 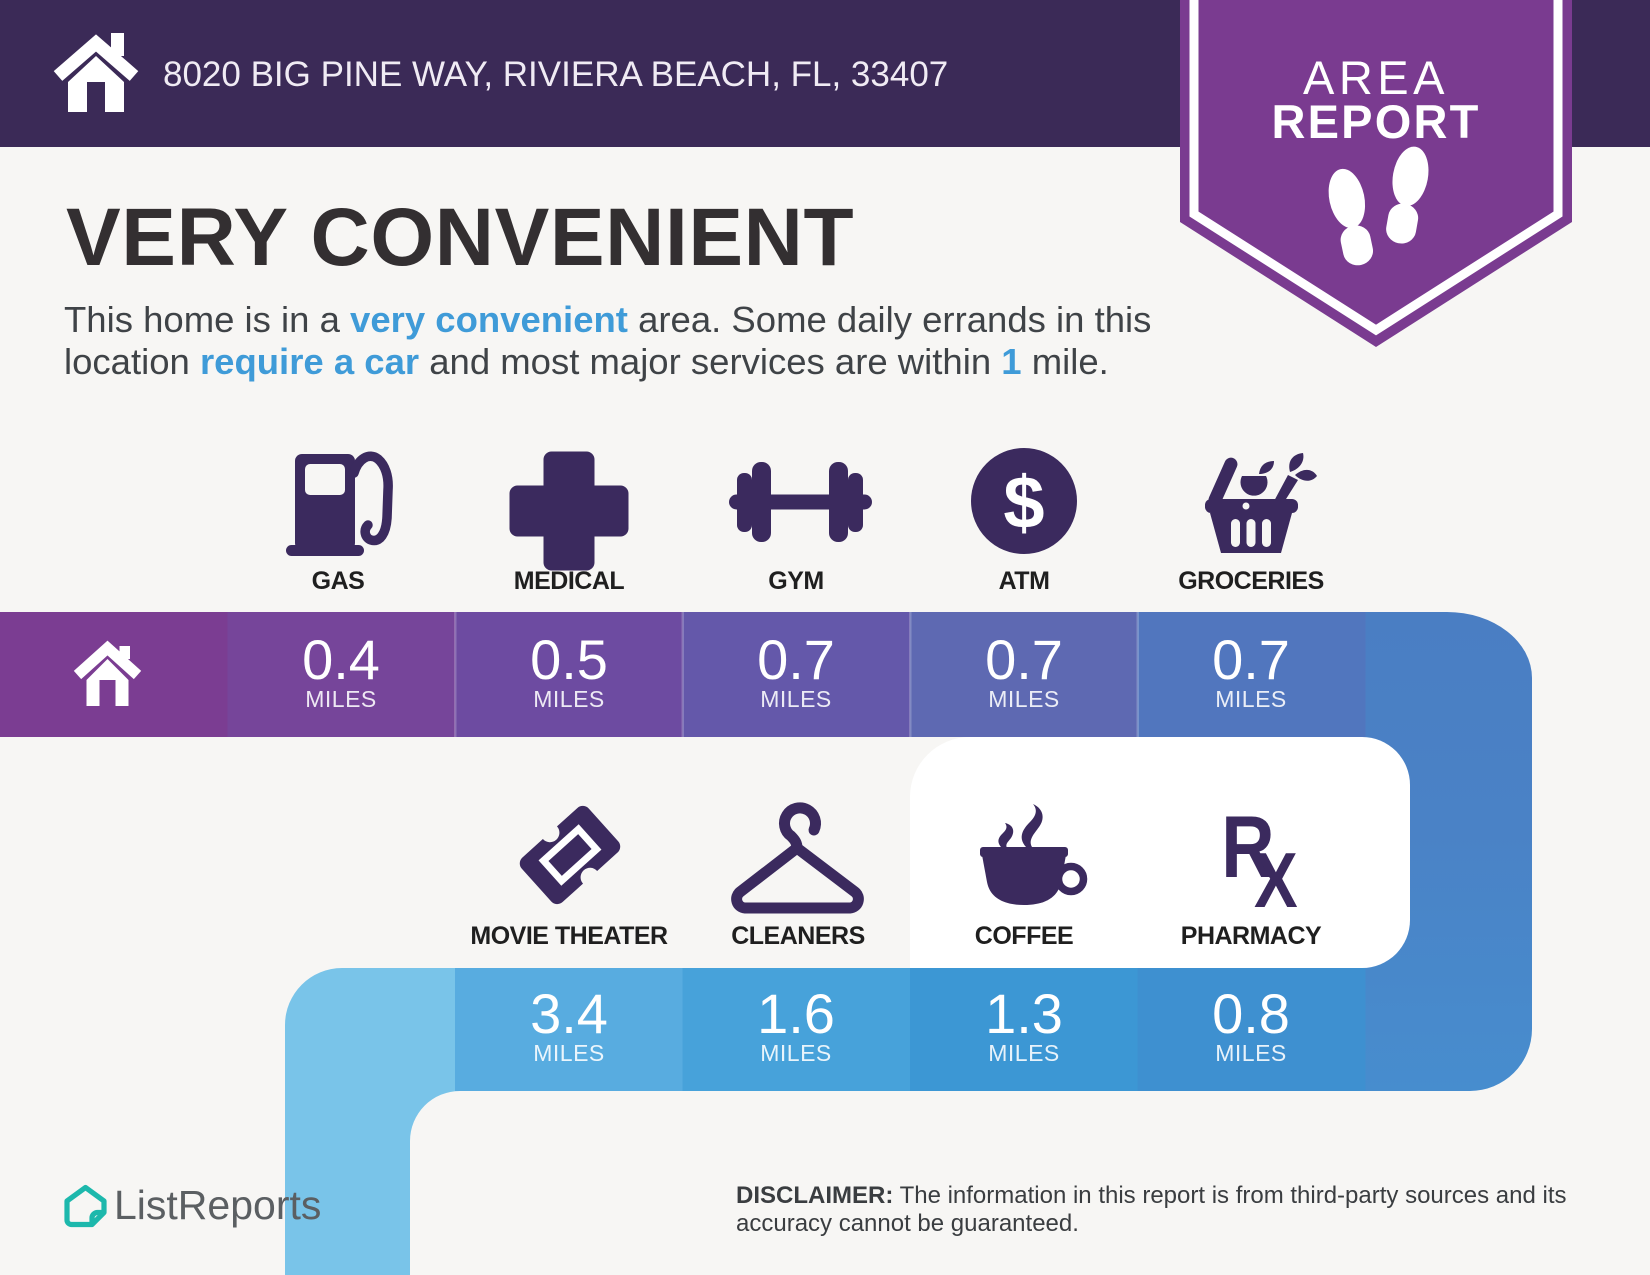 What do you see at coordinates (1024, 581) in the screenshot?
I see `svg-text: ATM` at bounding box center [1024, 581].